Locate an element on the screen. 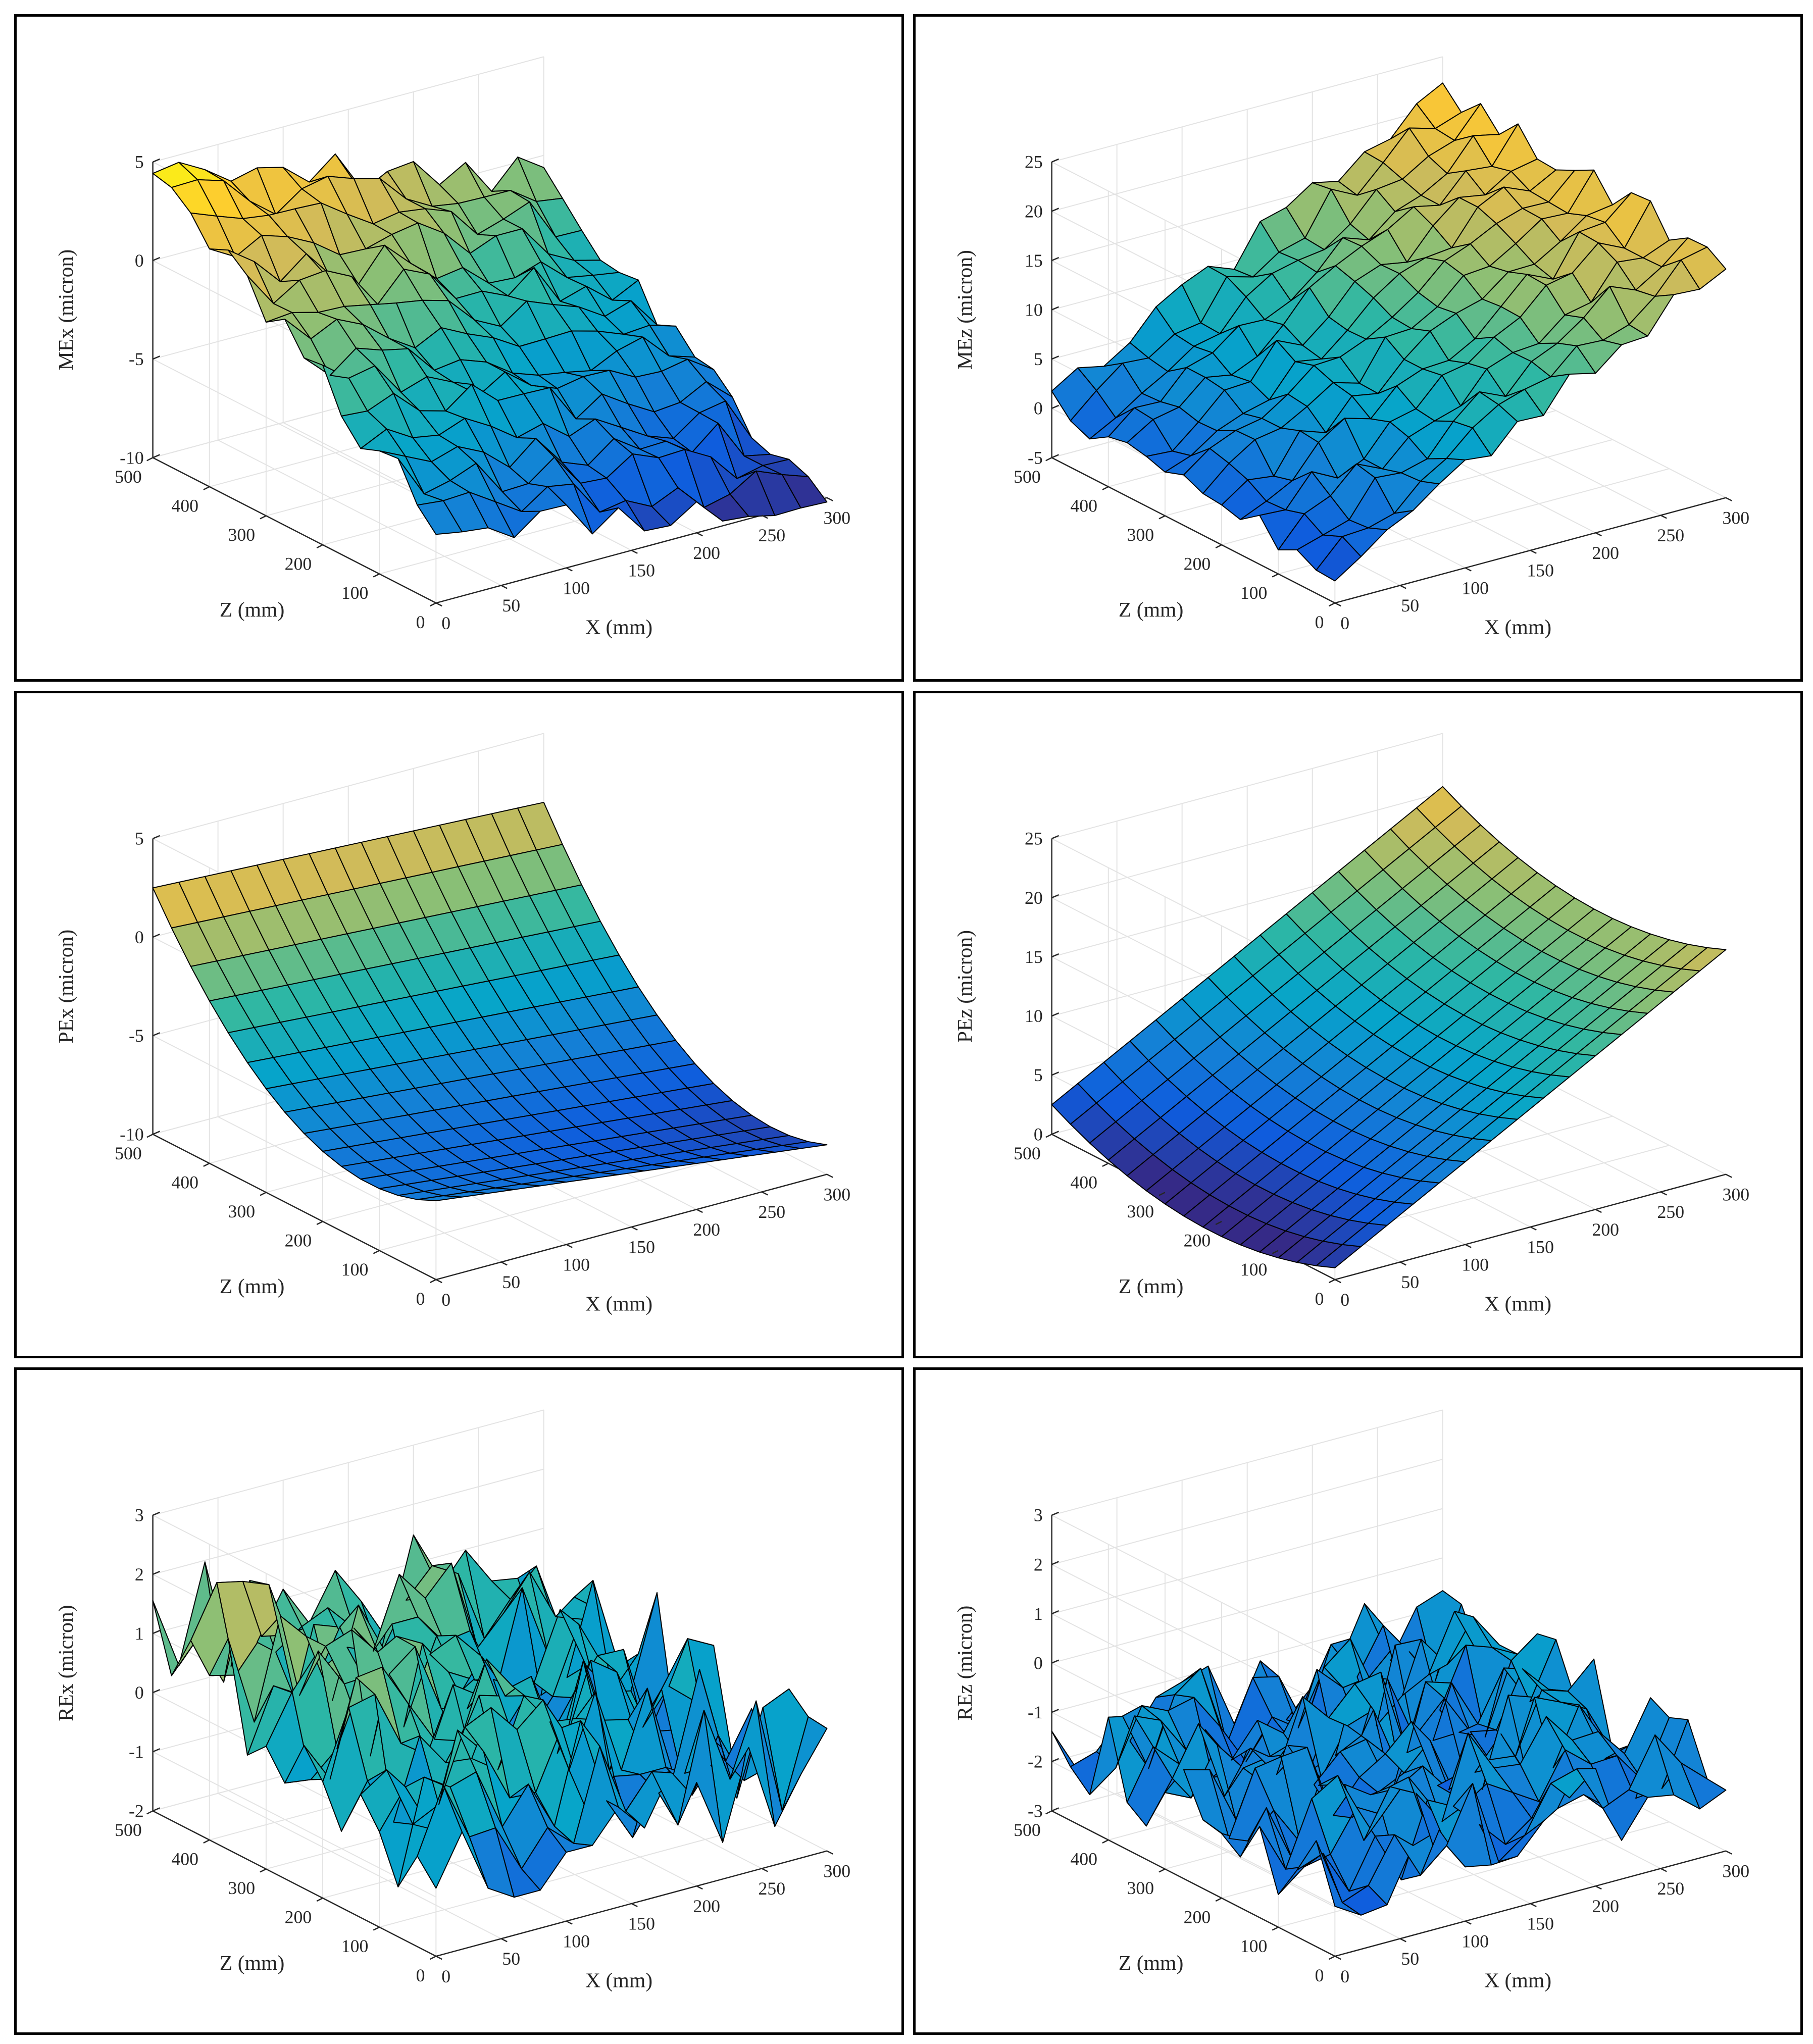  x-tick-label: 50 is located at coordinates (511, 1282).